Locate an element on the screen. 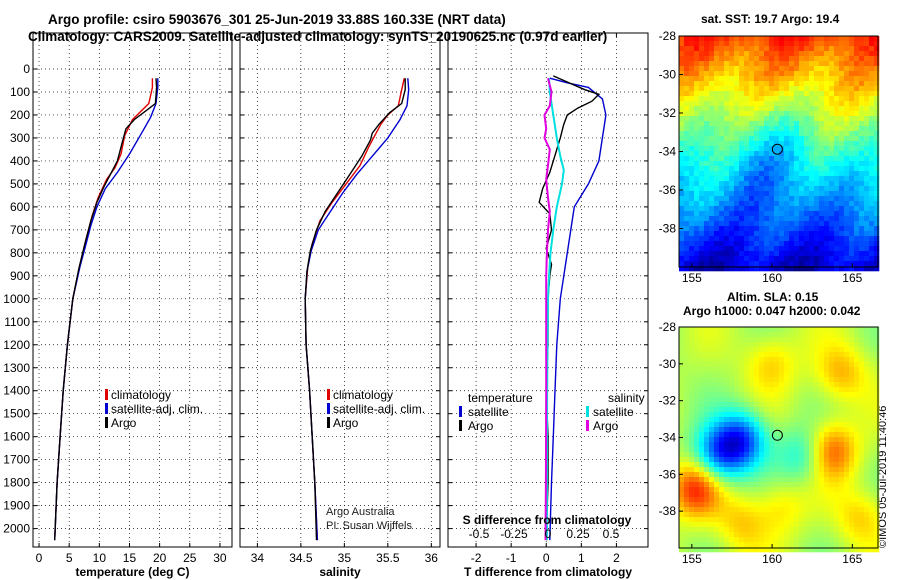 Image resolution: width=900 pixels, height=580 pixels. temperature-xtick-label: 25 is located at coordinates (190, 558).